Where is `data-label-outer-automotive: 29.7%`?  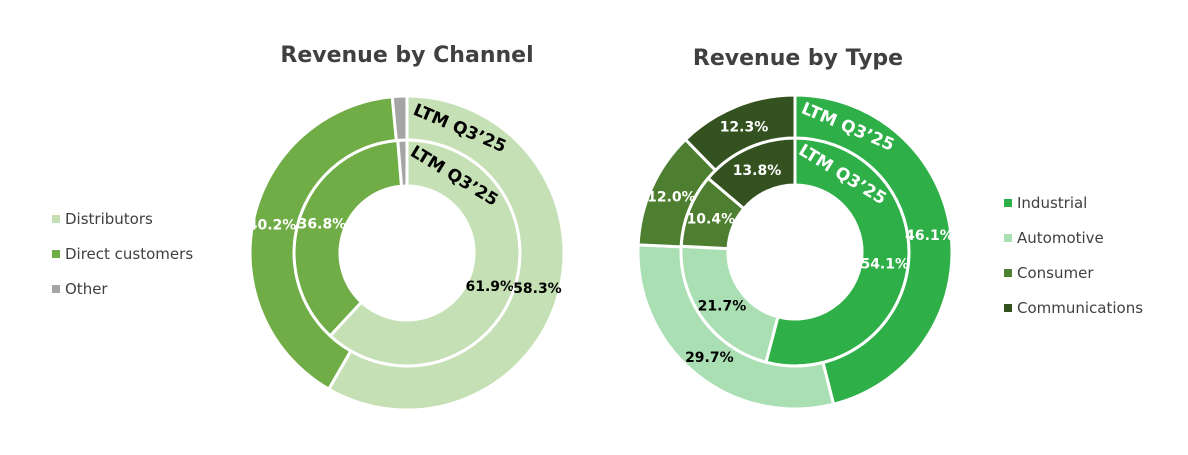
data-label-outer-automotive: 29.7% is located at coordinates (709, 358).